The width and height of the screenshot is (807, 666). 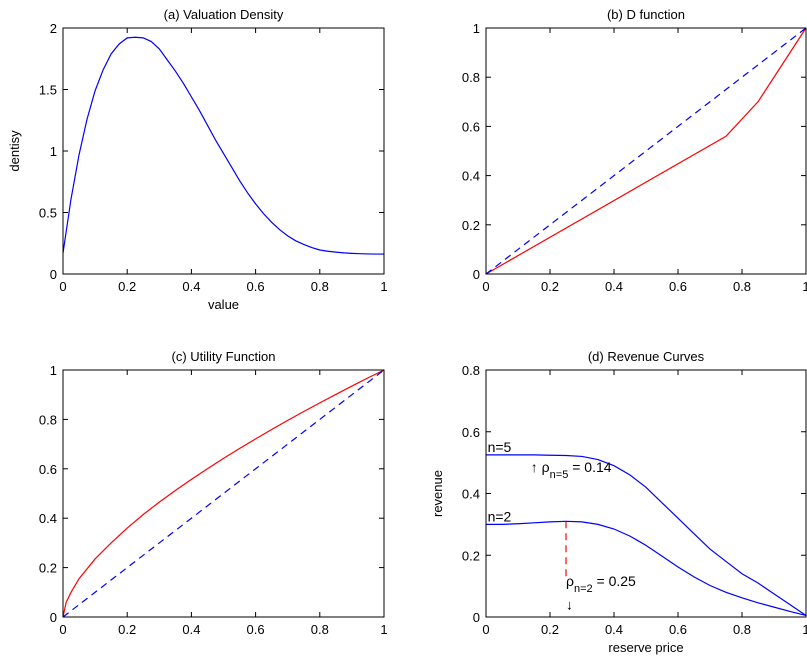 What do you see at coordinates (223, 304) in the screenshot?
I see `x-axis-label: value` at bounding box center [223, 304].